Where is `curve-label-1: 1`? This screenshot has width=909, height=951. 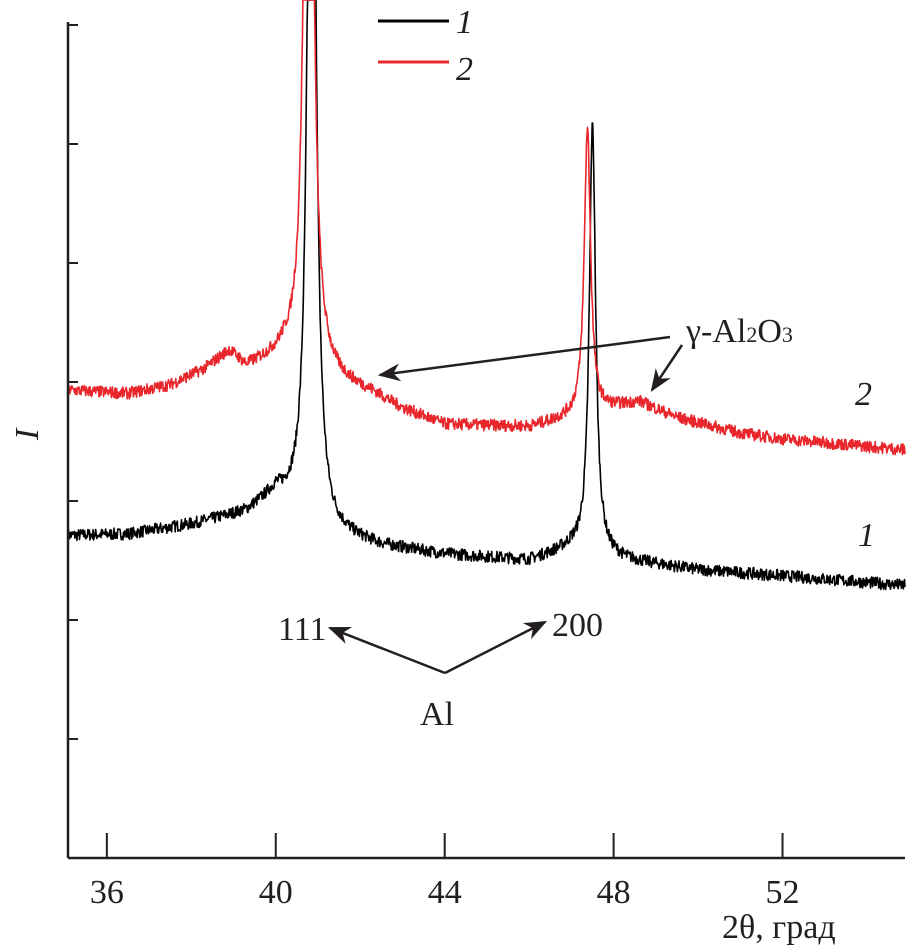
curve-label-1: 1 is located at coordinates (866, 535).